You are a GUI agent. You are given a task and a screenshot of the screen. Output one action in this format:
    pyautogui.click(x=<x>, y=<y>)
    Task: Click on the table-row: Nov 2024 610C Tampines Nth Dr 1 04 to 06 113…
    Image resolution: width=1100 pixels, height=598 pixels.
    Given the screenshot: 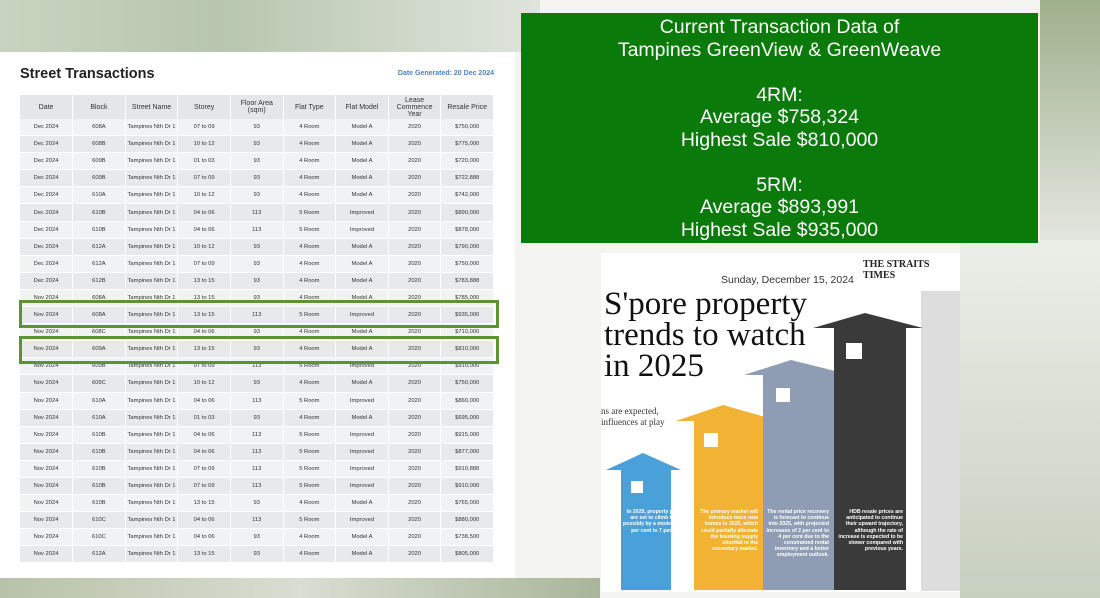 What is the action you would take?
    pyautogui.click(x=257, y=520)
    